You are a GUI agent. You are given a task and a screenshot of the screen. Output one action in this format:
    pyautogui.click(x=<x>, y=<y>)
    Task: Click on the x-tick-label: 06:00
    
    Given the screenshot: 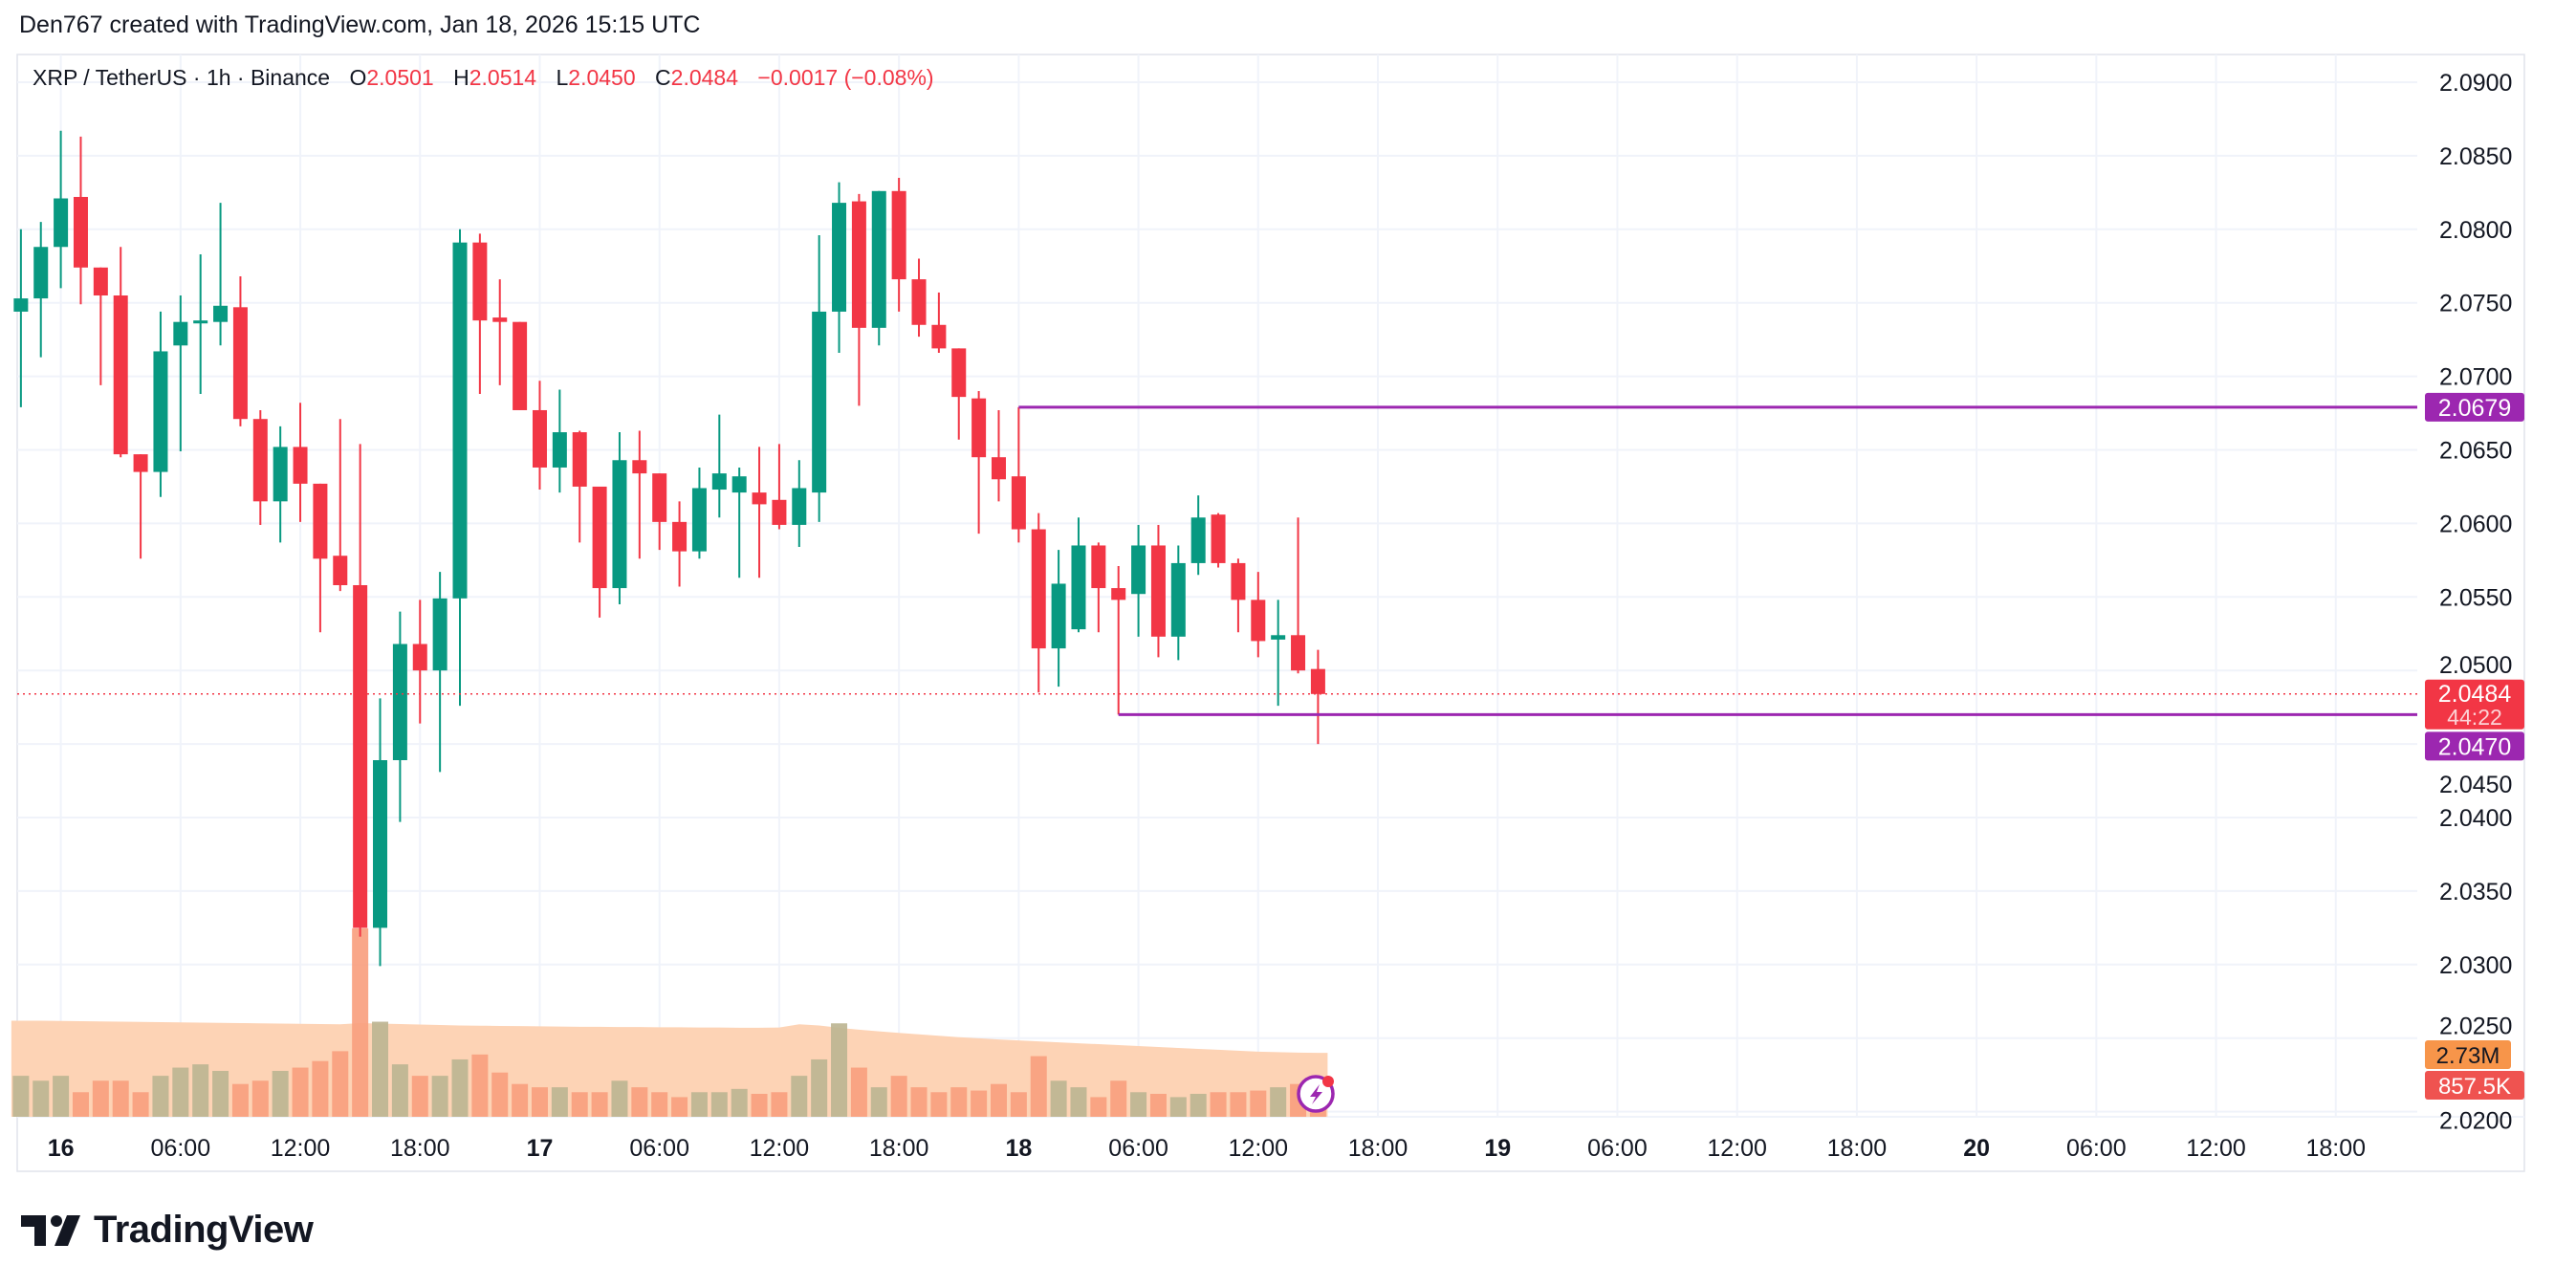 What is the action you would take?
    pyautogui.click(x=1138, y=1148)
    